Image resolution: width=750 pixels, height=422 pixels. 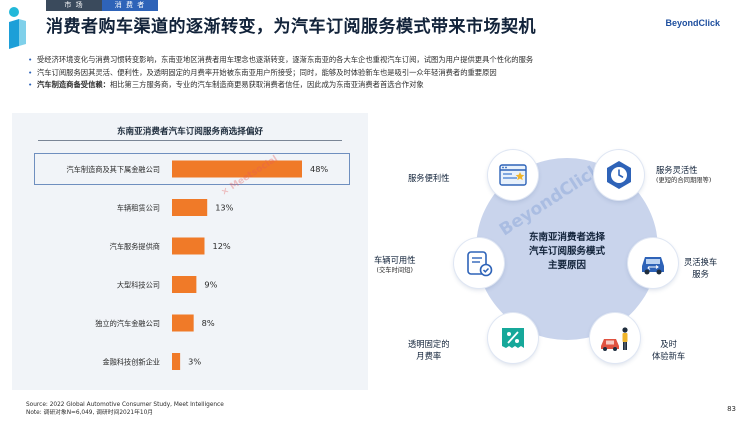 I want to click on label-fixed-fee-line2: 月费率, so click(x=429, y=356).